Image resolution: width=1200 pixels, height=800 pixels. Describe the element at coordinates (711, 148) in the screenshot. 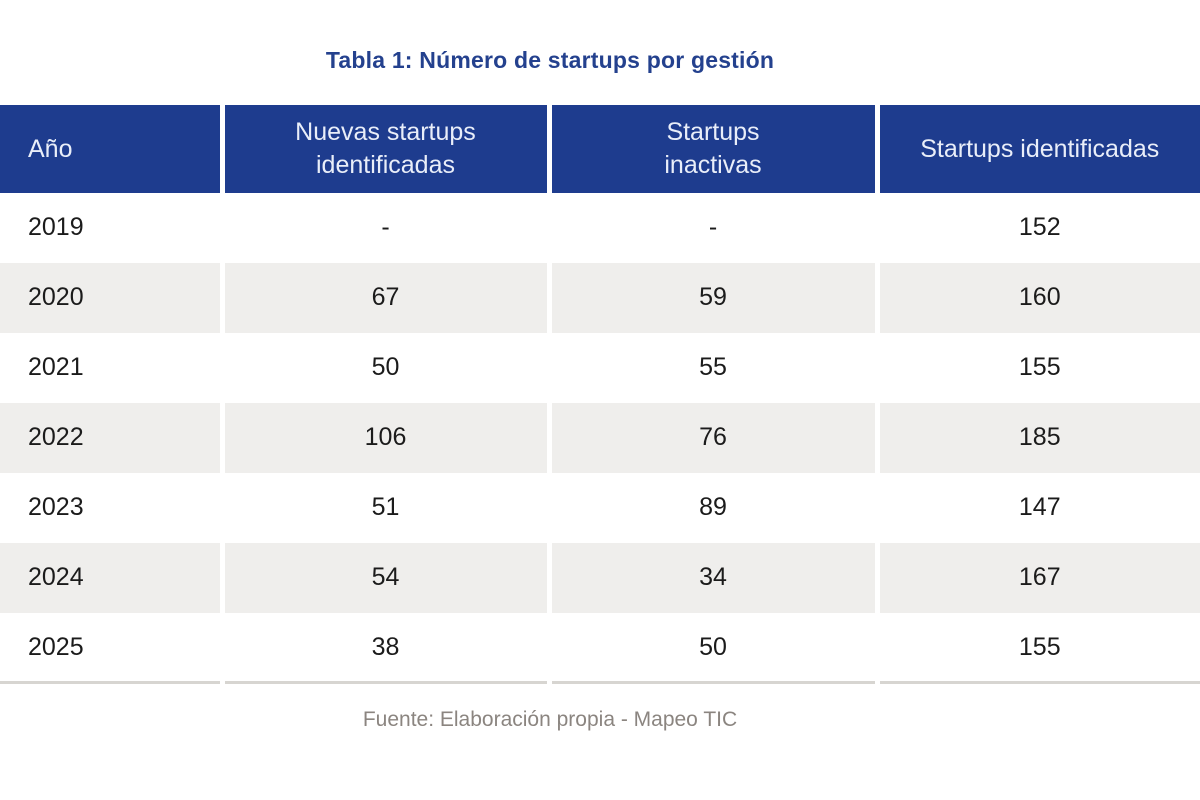

I see `column-header-inactive-startups: Startups inactivas` at that location.